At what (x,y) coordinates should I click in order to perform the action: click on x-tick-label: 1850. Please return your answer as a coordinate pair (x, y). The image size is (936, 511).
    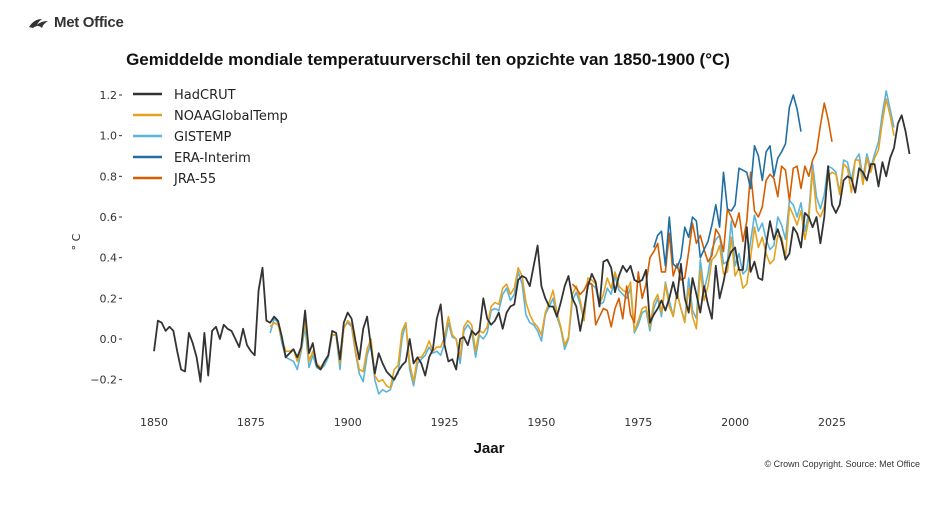
    Looking at the image, I should click on (154, 422).